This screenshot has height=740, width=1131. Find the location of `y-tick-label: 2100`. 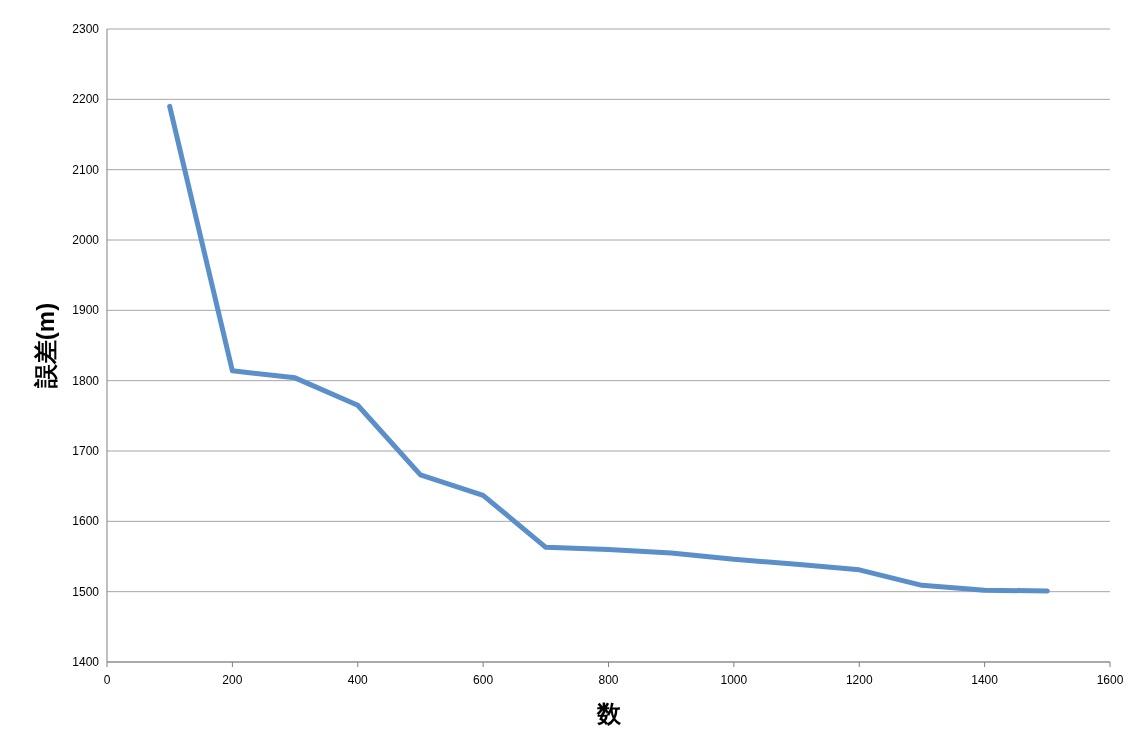

y-tick-label: 2100 is located at coordinates (86, 169).